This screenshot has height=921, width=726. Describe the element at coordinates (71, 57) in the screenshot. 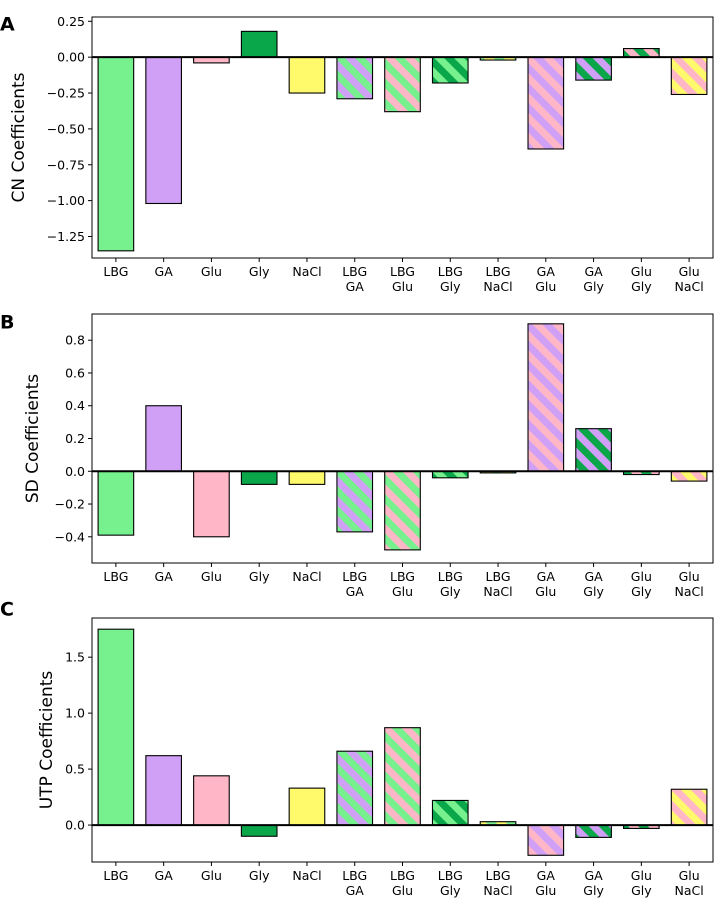

I see `y-tick-label: 0.00` at that location.